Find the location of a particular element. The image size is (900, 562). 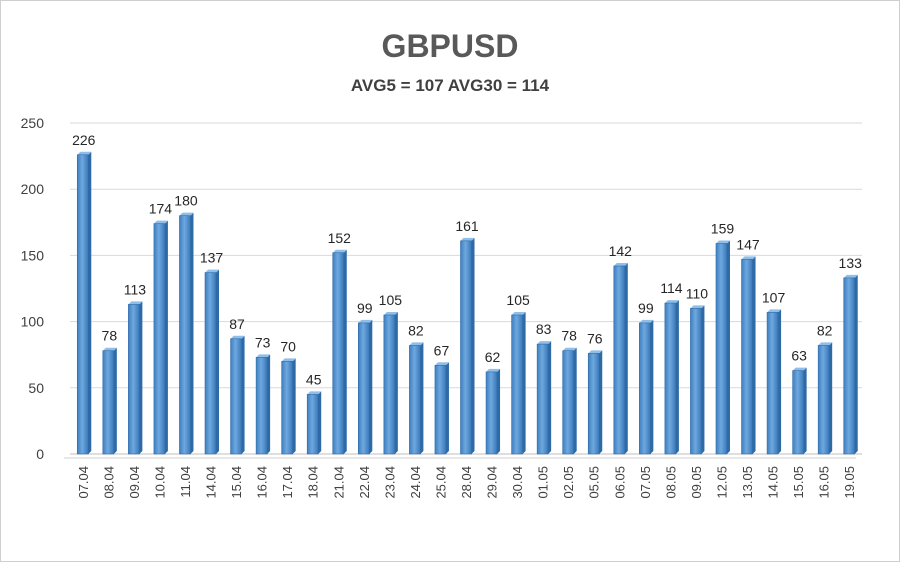

x-tick-label: 08.05 is located at coordinates (670, 482).